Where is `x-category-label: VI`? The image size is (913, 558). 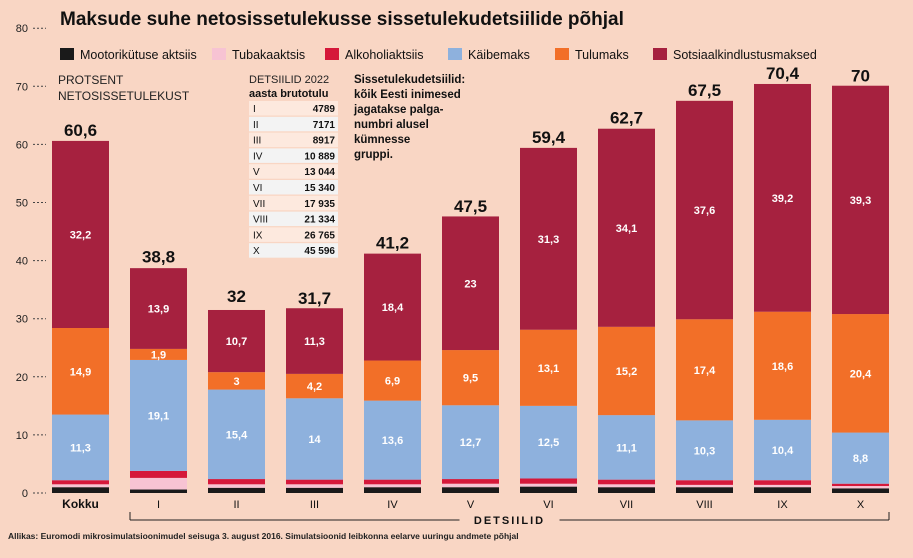
x-category-label: VI is located at coordinates (548, 505).